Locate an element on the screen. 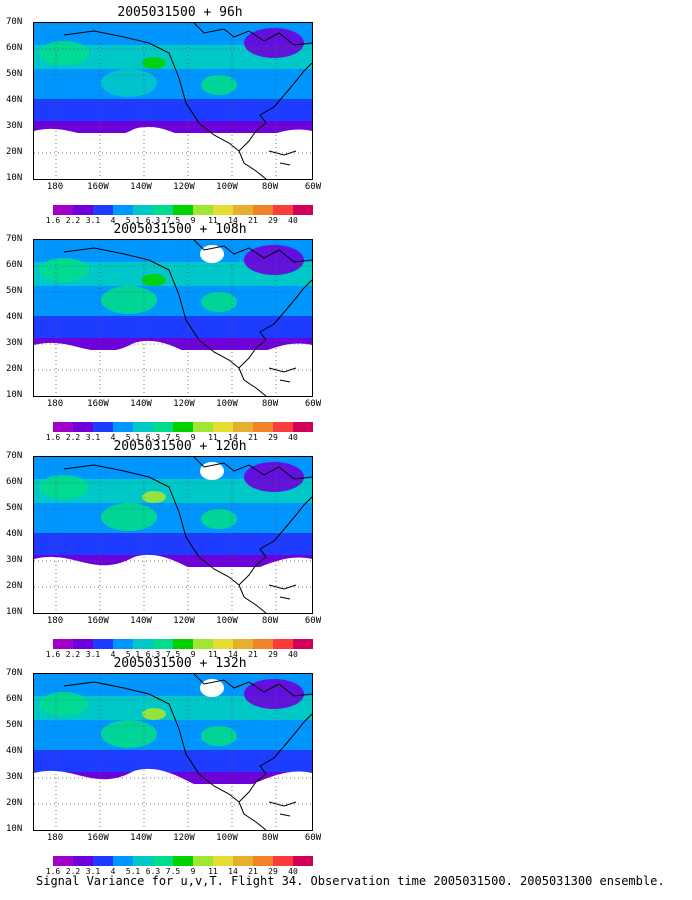 The image size is (692, 900). colorbar-label: 9 is located at coordinates (193, 220).